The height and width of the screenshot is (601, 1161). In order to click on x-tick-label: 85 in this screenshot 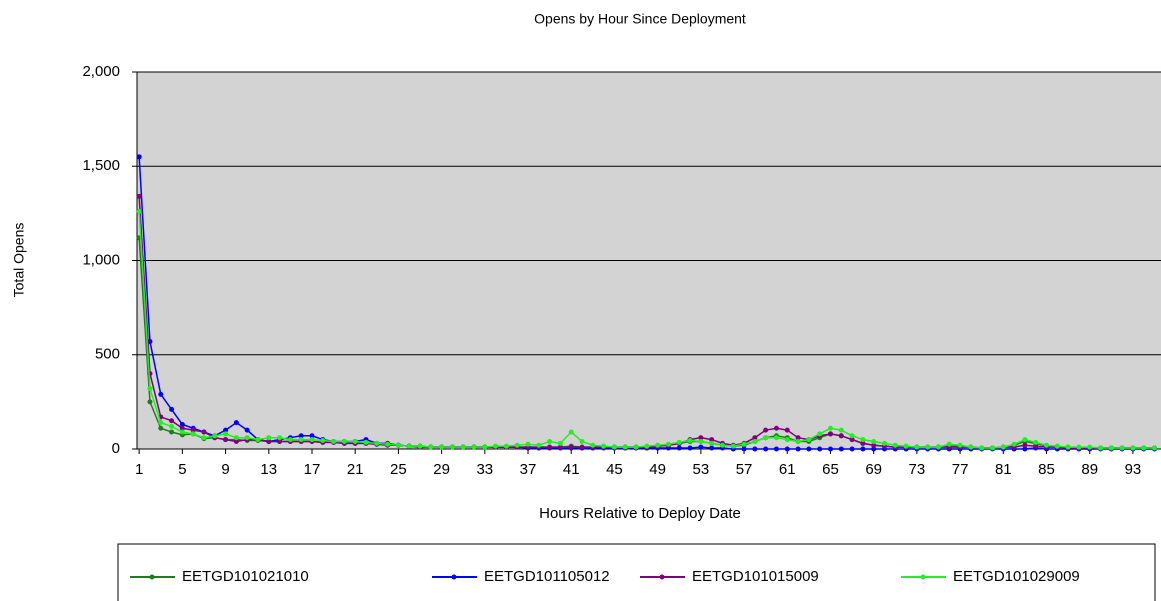, I will do `click(1046, 469)`.